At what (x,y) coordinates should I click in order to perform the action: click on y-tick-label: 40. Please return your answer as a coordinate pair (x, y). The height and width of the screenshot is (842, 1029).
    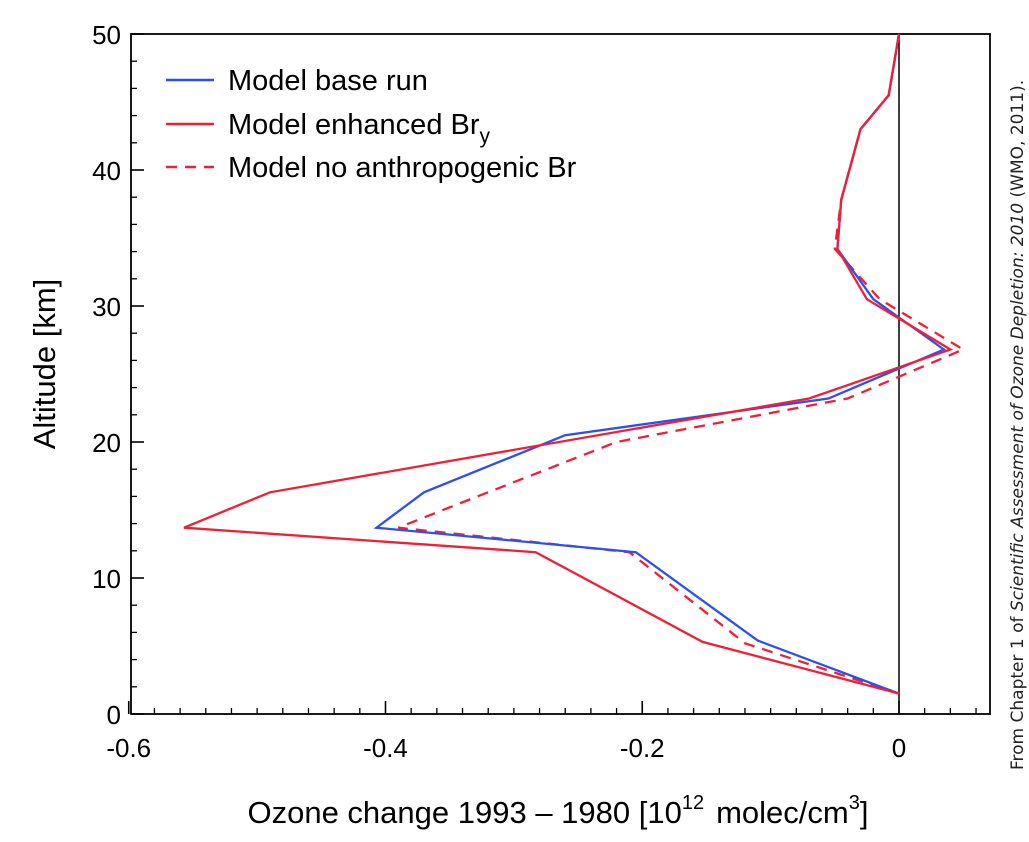
    Looking at the image, I should click on (106, 171).